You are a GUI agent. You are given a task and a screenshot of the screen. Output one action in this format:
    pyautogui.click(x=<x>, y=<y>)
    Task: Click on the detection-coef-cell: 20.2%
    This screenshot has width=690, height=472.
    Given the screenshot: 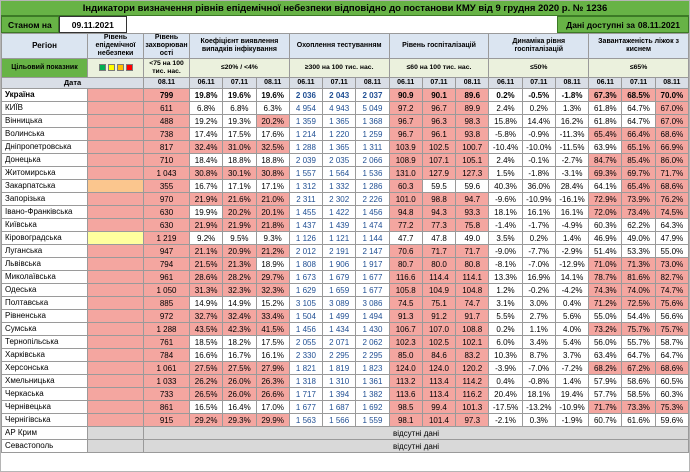 What is the action you would take?
    pyautogui.click(x=239, y=212)
    